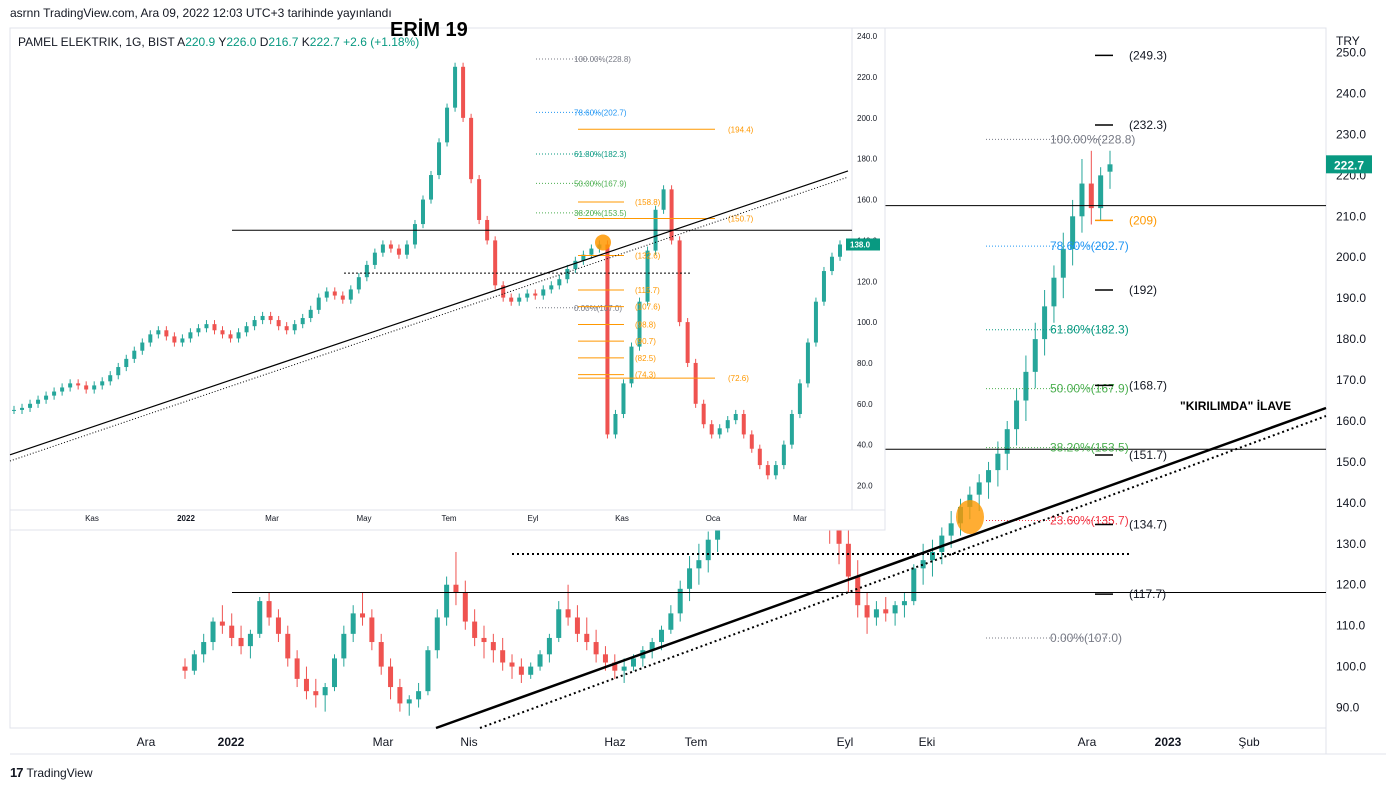 Image resolution: width=1386 pixels, height=791 pixels. I want to click on target-level-label: (117.7), so click(1147, 594).